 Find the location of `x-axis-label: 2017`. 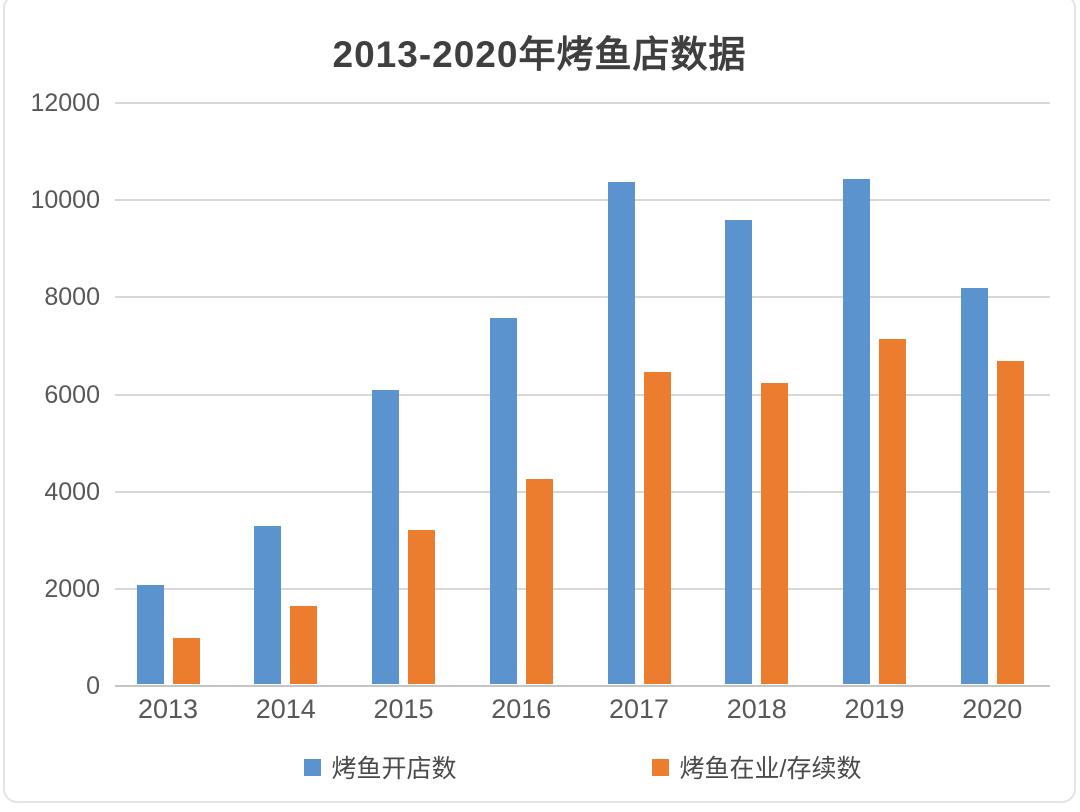

x-axis-label: 2017 is located at coordinates (639, 709).